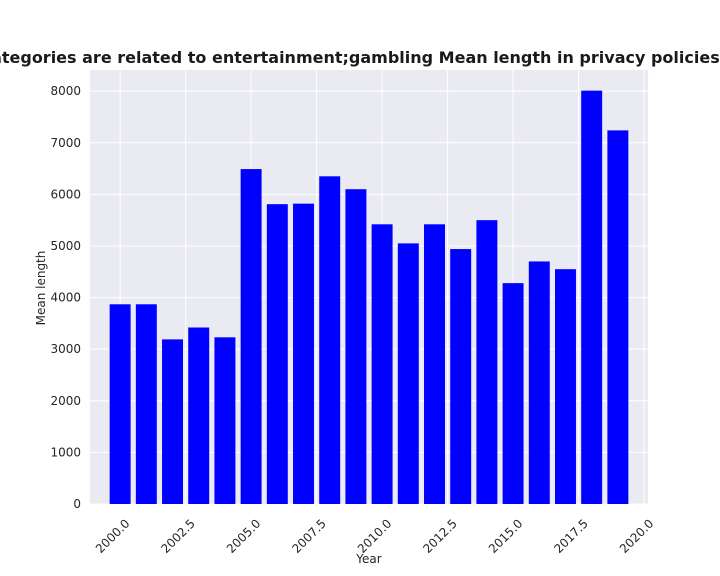 The image size is (720, 576). Describe the element at coordinates (120, 404) in the screenshot. I see `bar-2000` at that location.